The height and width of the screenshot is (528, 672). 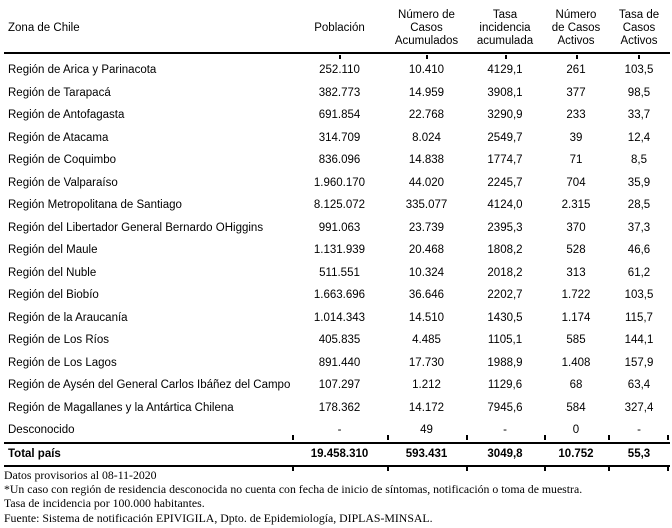 What do you see at coordinates (426, 362) in the screenshot?
I see `cell-casos-acumulados: 17.730` at bounding box center [426, 362].